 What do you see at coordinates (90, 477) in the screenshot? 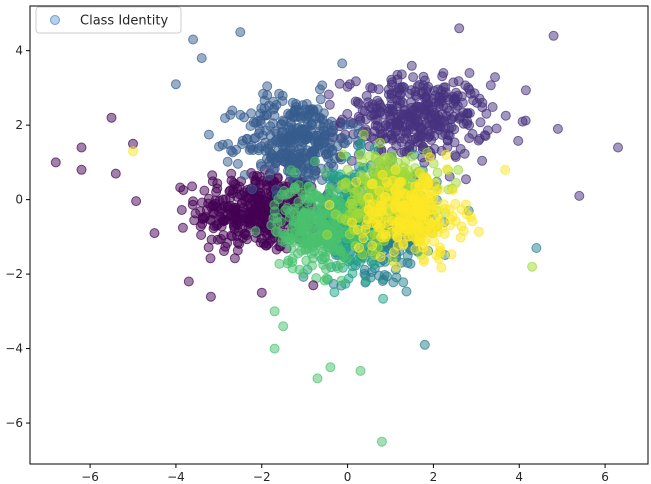
I see `x-tick-label: −6` at bounding box center [90, 477].